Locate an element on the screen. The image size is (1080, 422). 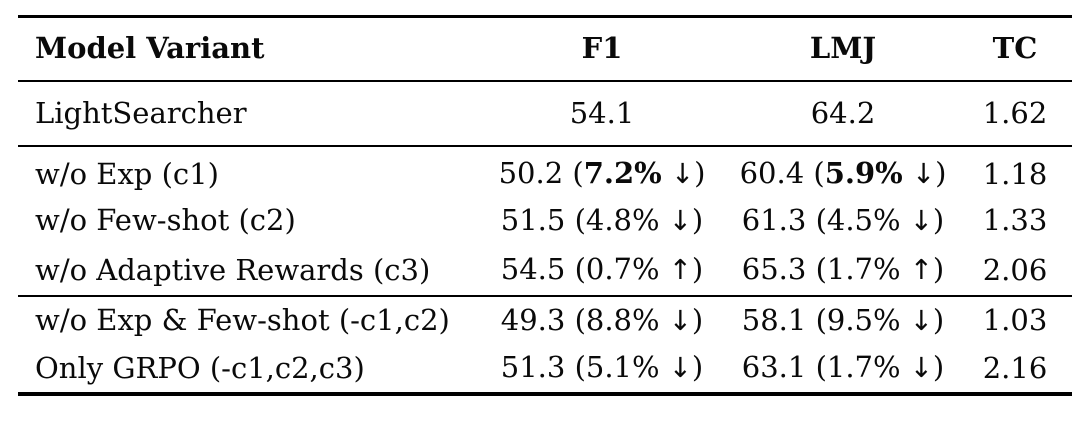
f1-cell: 50.2 (7.2% ↓) is located at coordinates (602, 171).